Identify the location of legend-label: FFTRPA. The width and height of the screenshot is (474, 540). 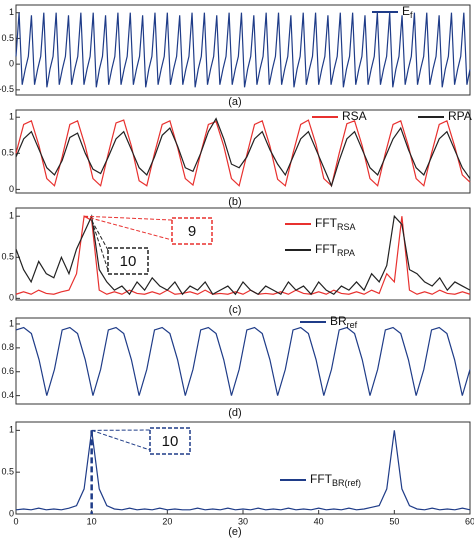
(335, 250).